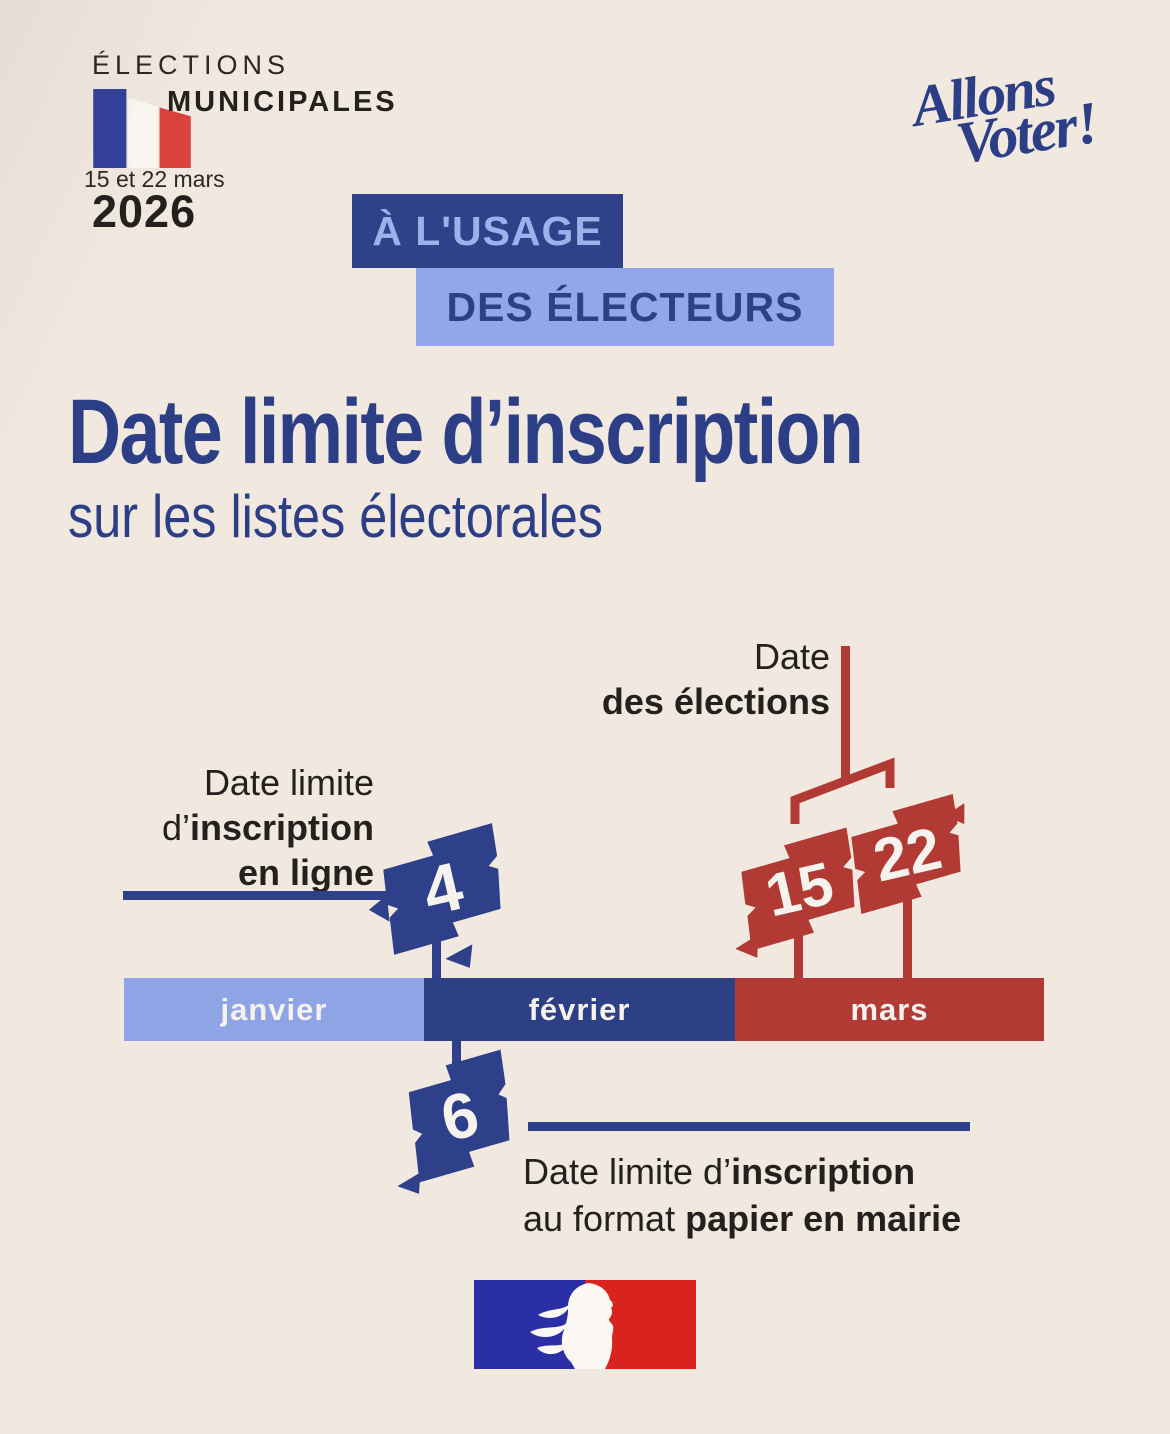  What do you see at coordinates (144, 211) in the screenshot?
I see `election-year: 2026` at bounding box center [144, 211].